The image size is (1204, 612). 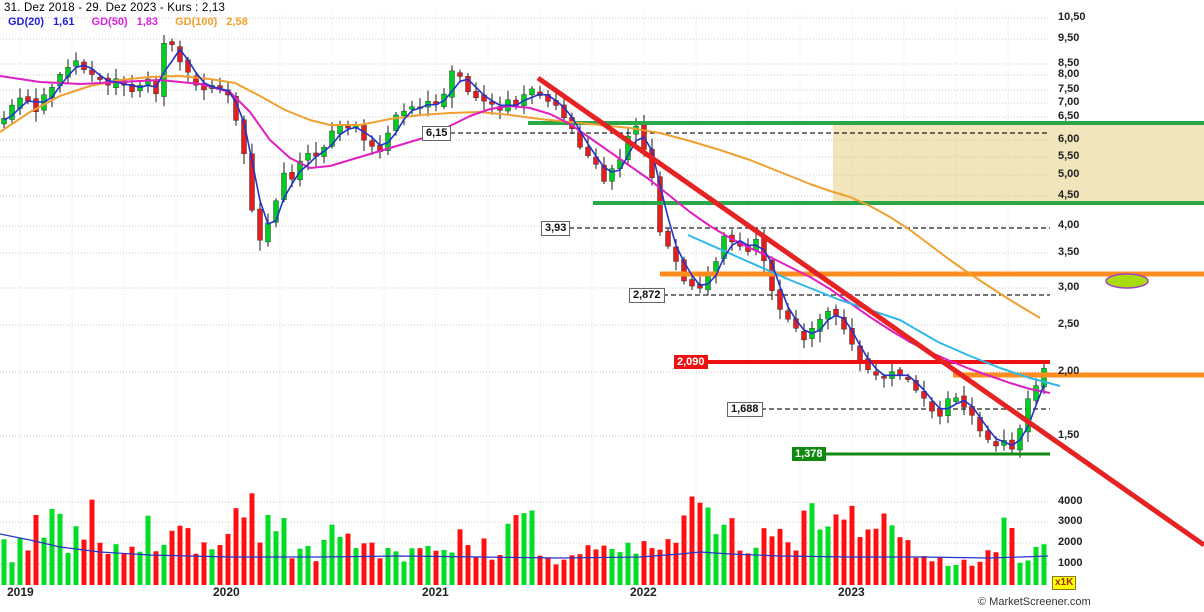 I want to click on level-box-1: 3,93, so click(x=556, y=228).